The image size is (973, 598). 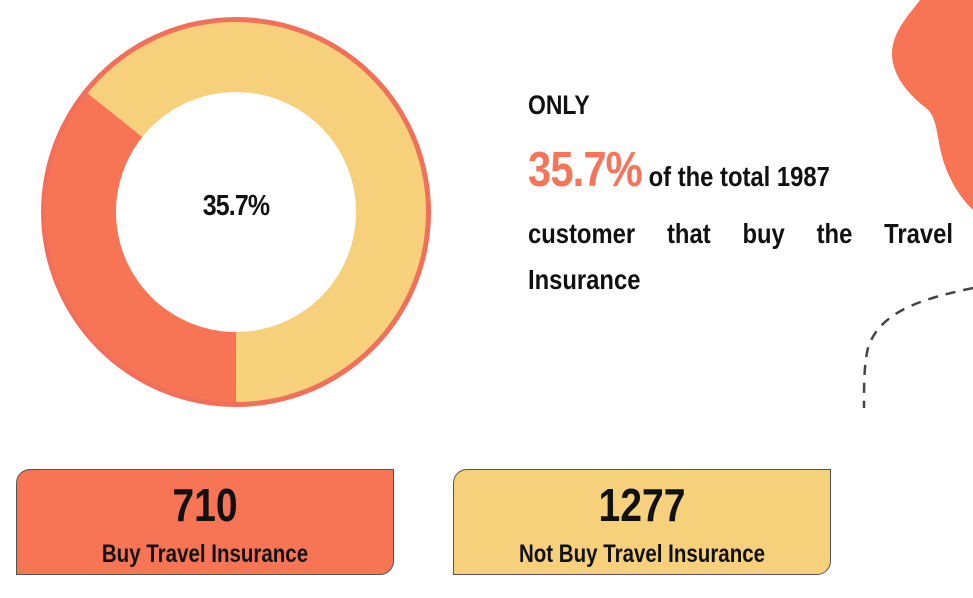 I want to click on buy-insurance-card: 710 Buy Travel Insurance, so click(x=205, y=522).